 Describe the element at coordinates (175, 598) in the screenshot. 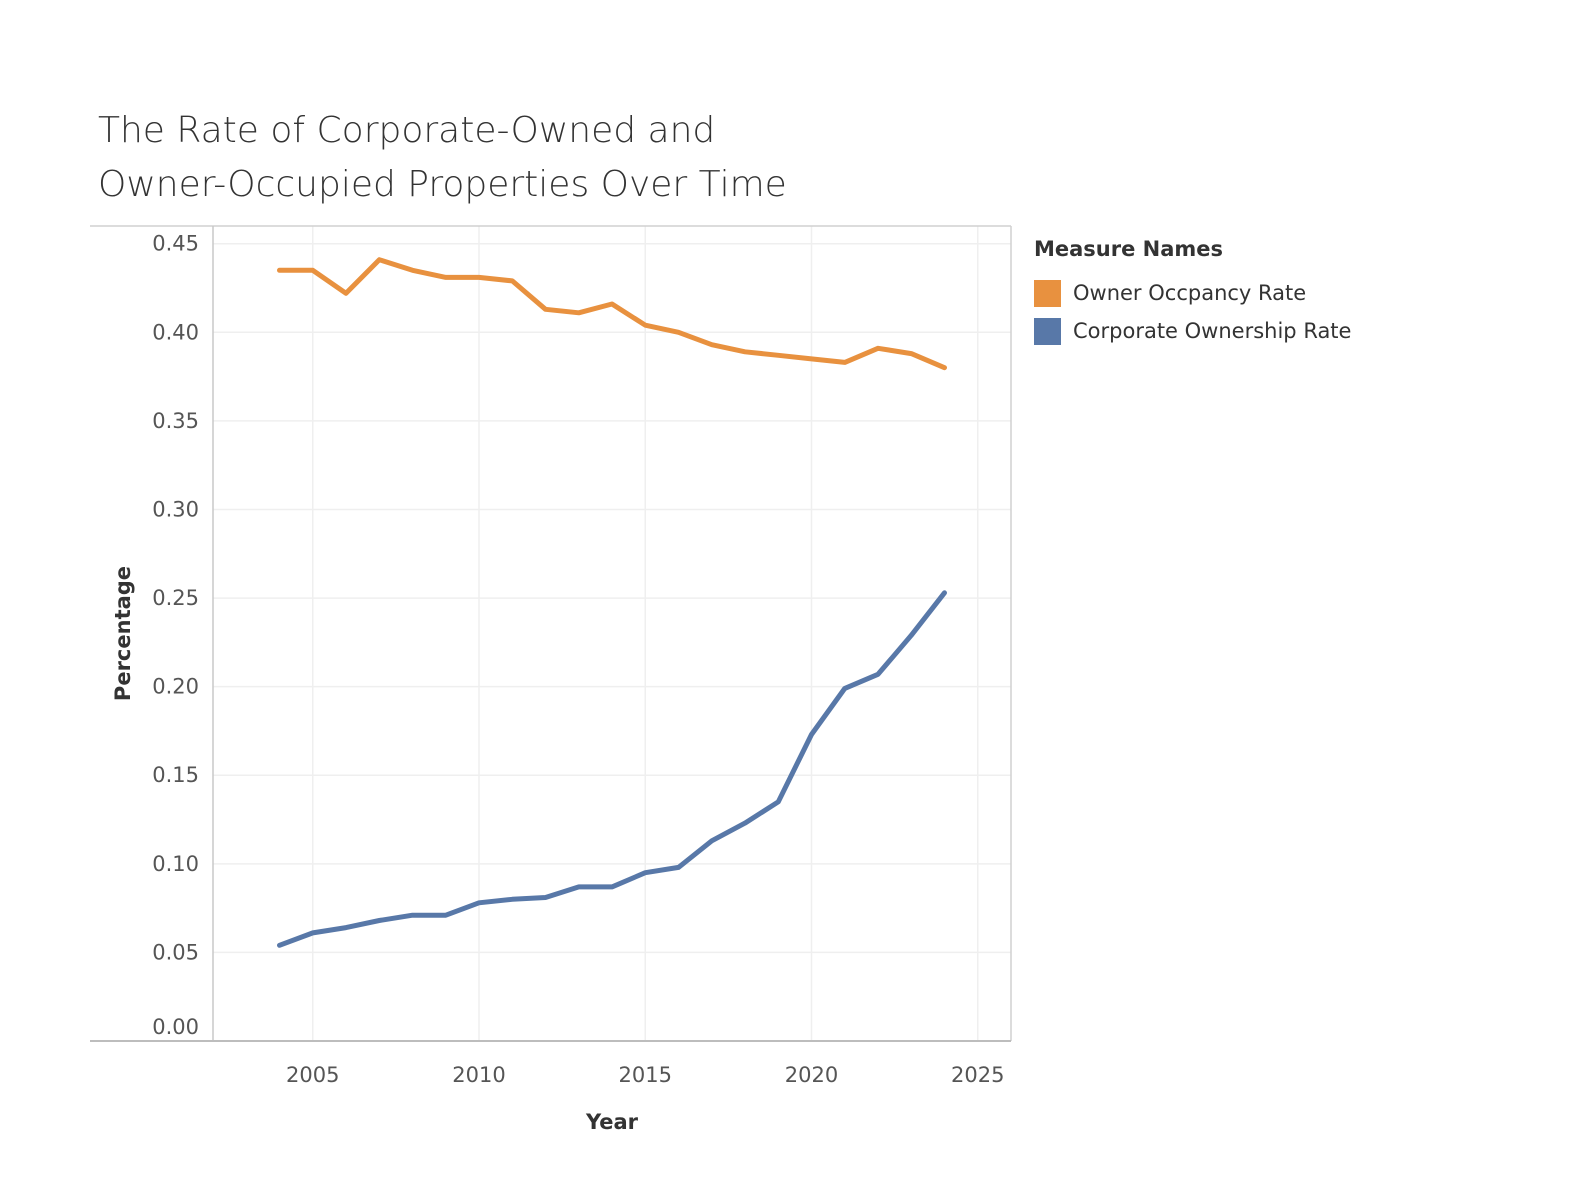

I see `y-tick-label-5: 0.25` at that location.